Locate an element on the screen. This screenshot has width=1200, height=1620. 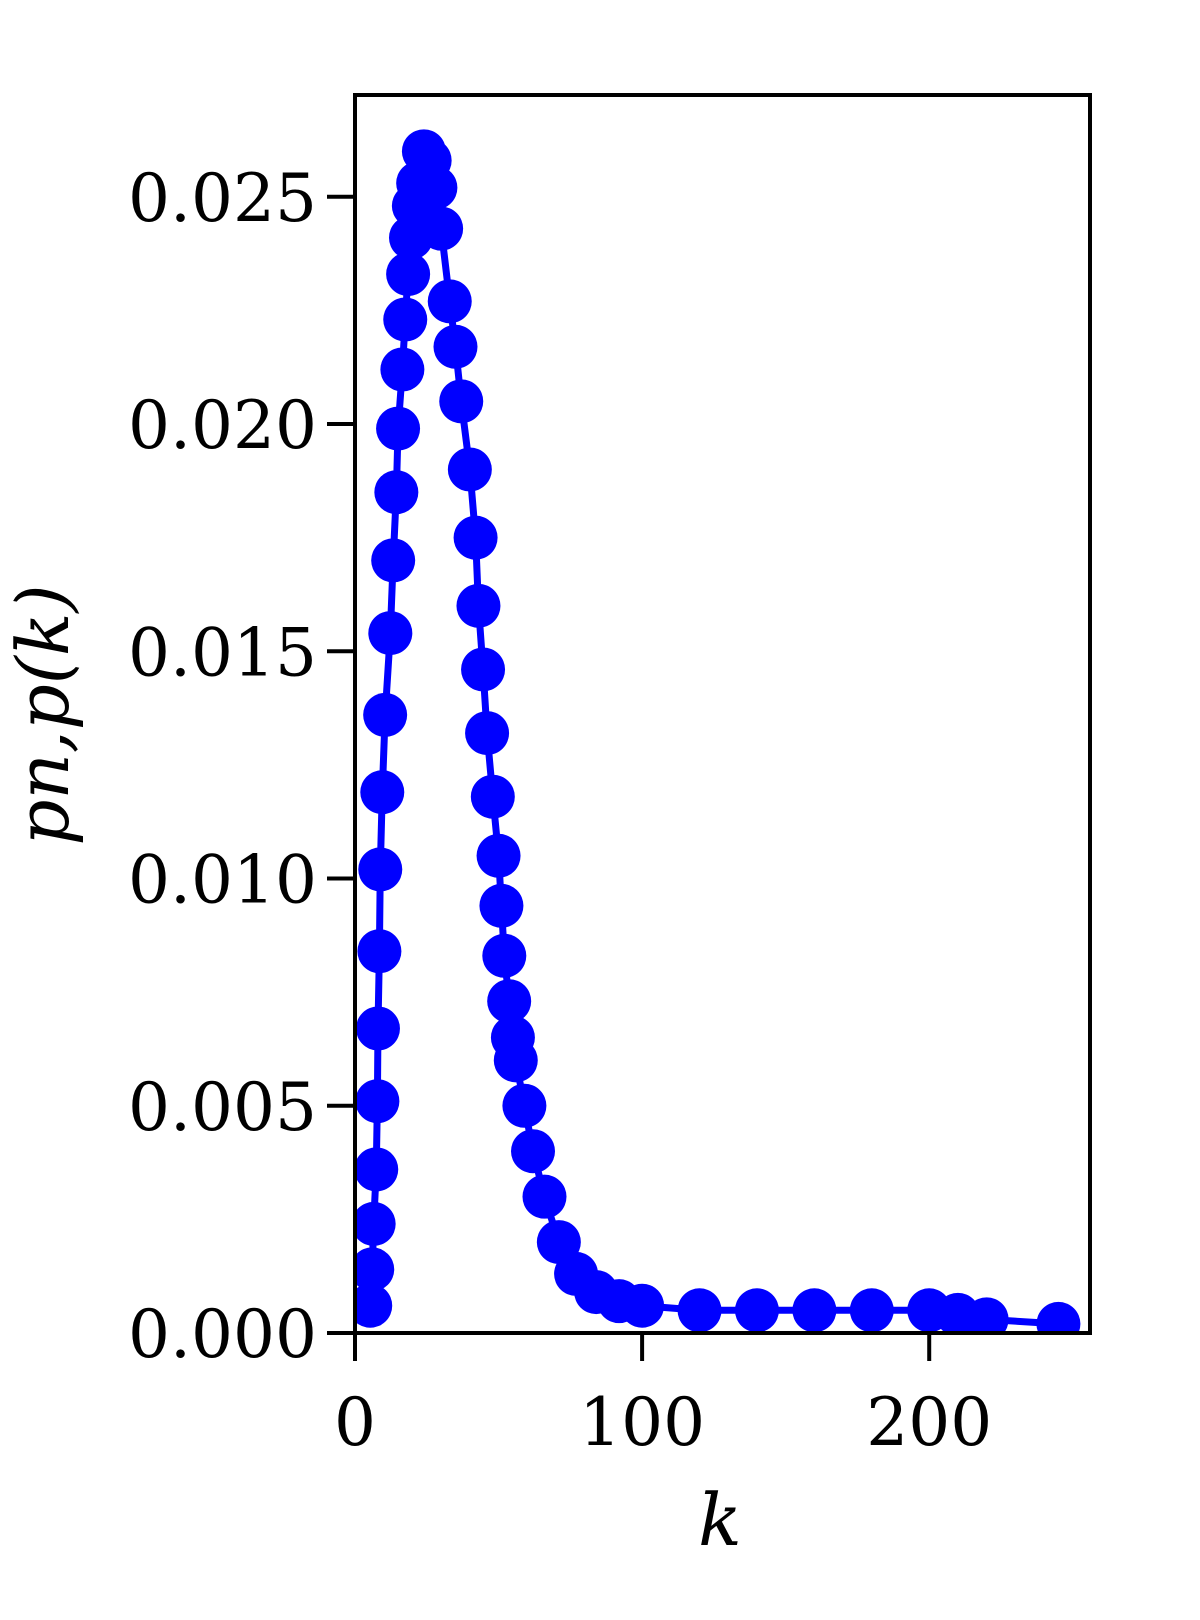
y-tick-label: 0.010 is located at coordinates (222, 880).